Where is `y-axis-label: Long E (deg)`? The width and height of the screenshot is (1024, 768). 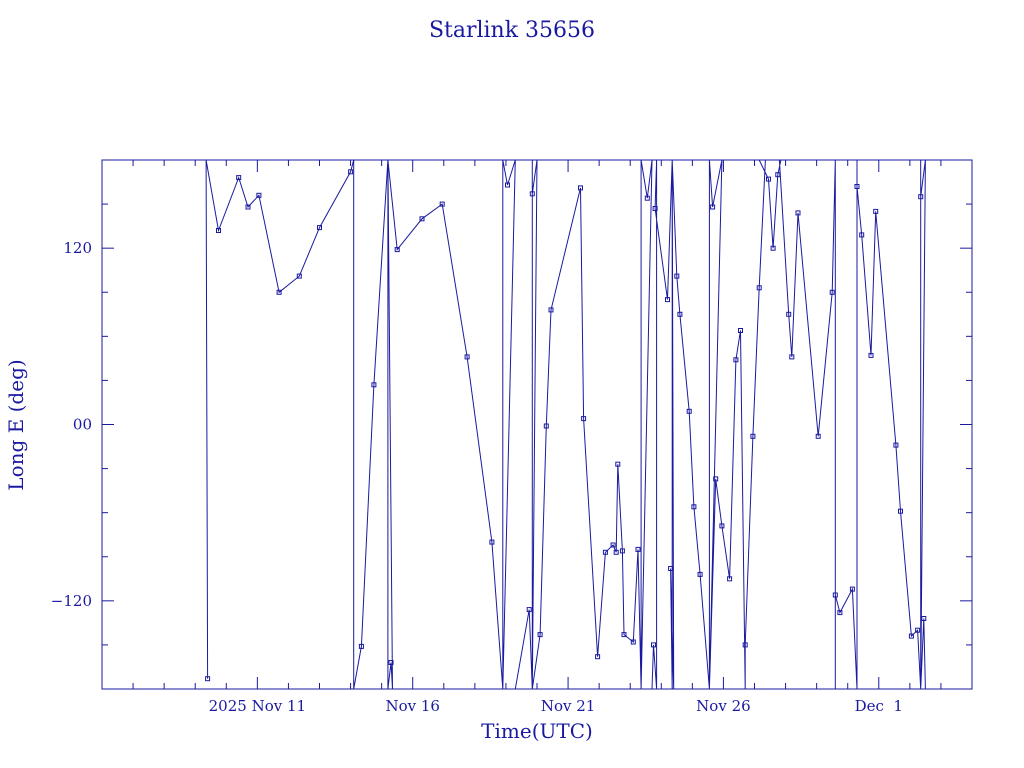
y-axis-label: Long E (deg) is located at coordinates (16, 424).